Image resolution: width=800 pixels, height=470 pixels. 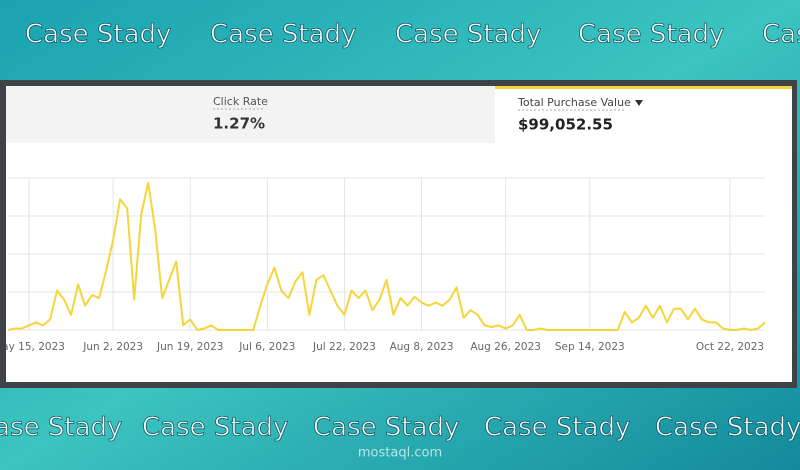 What do you see at coordinates (730, 347) in the screenshot?
I see `x-tick-label: Oct 22, 2023` at bounding box center [730, 347].